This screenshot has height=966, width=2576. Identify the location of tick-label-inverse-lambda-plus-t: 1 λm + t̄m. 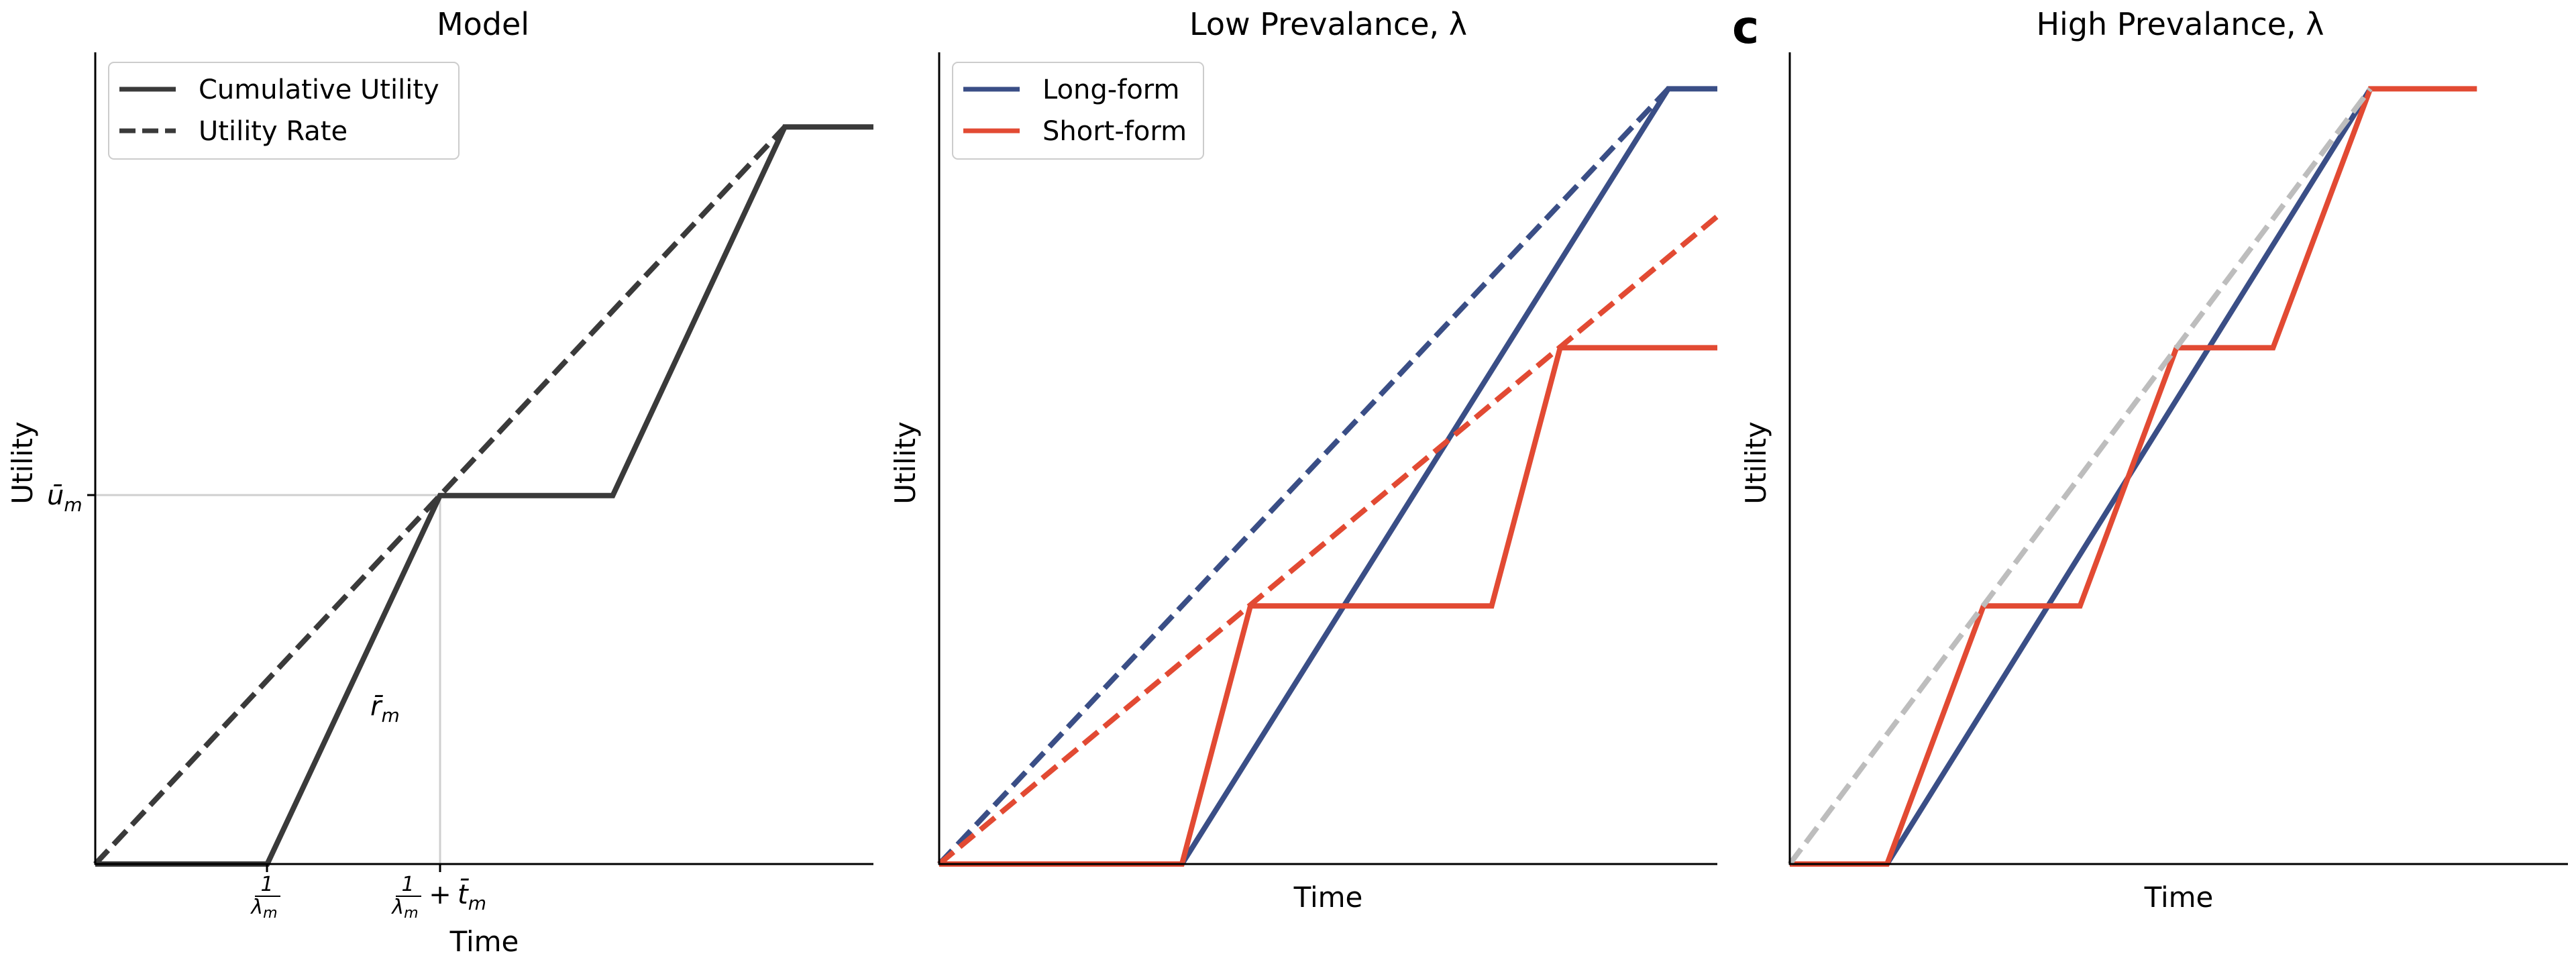
(438, 897).